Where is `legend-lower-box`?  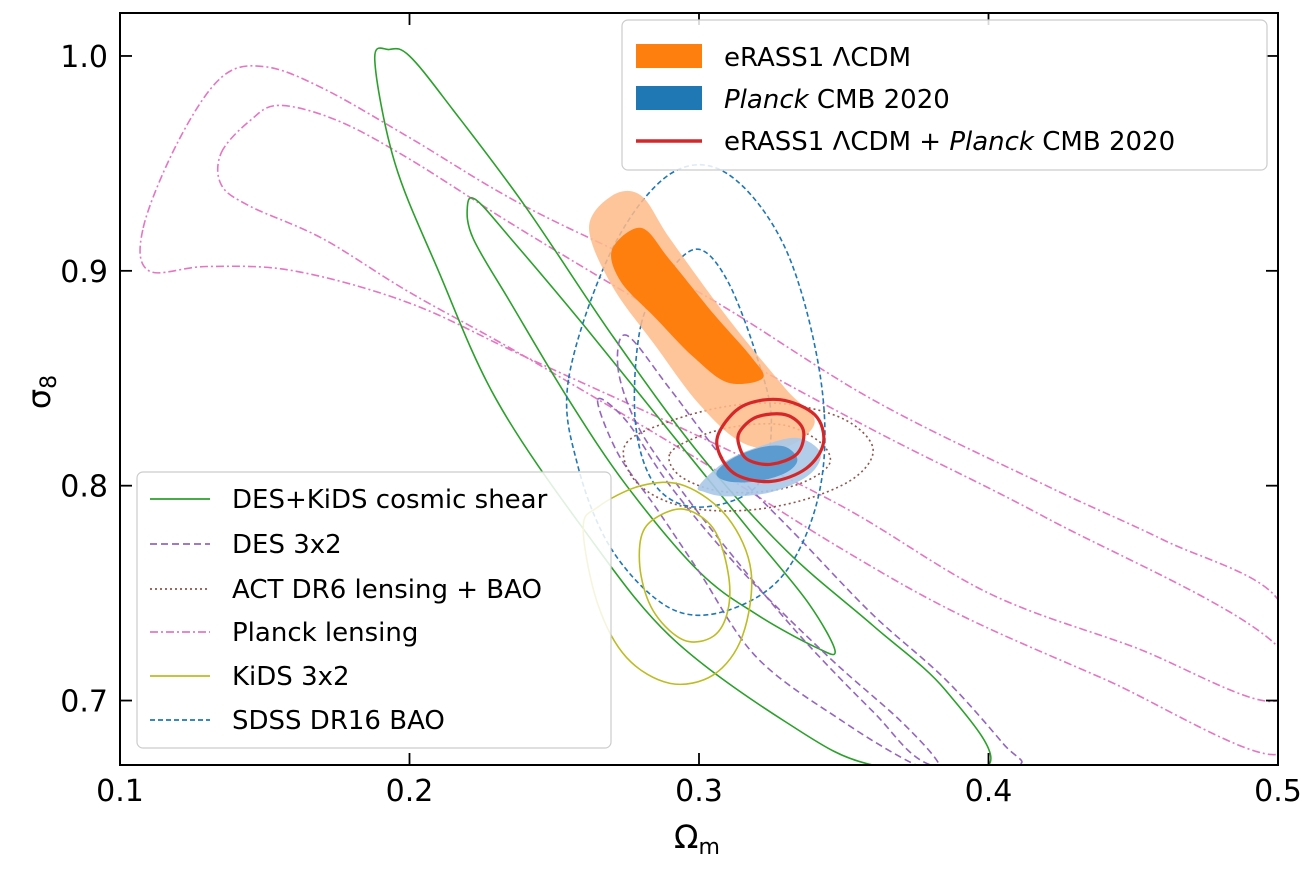 legend-lower-box is located at coordinates (374, 610).